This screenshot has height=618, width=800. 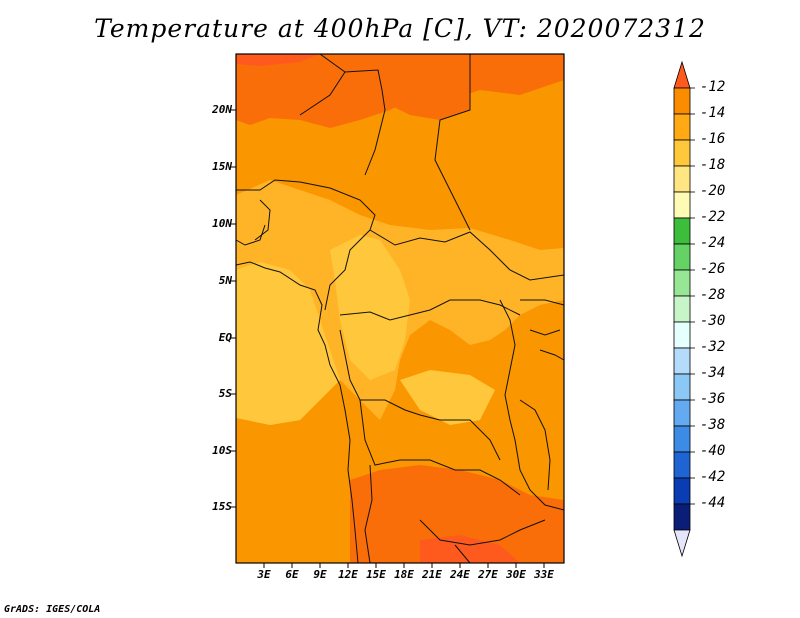 I want to click on colorbar-label: -42, so click(x=713, y=477).